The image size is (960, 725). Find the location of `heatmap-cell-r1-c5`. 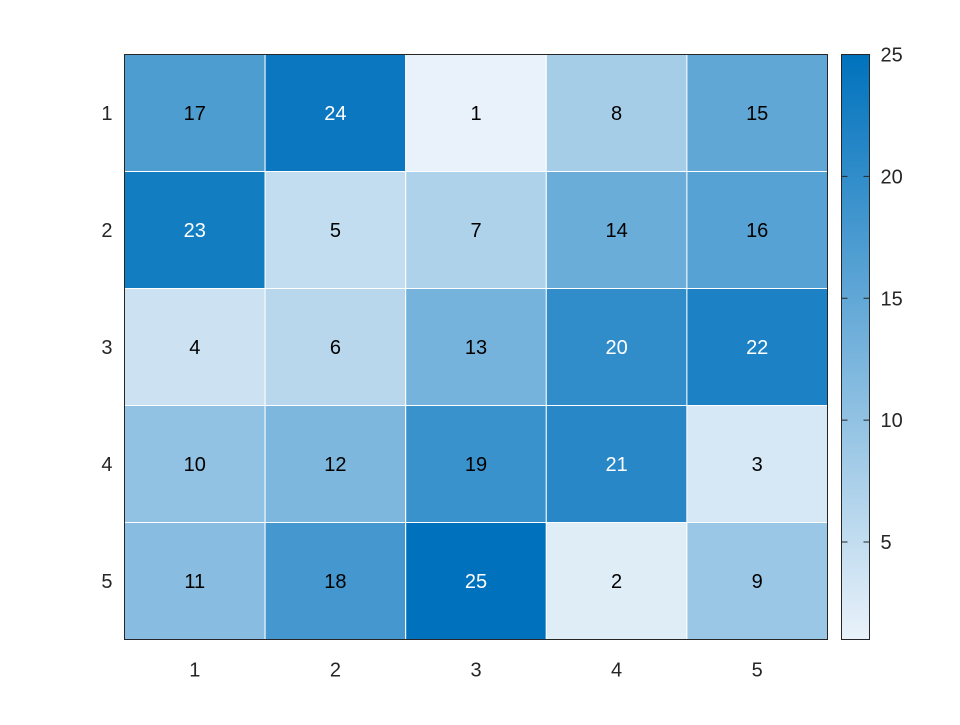

heatmap-cell-r1-c5 is located at coordinates (757, 113).